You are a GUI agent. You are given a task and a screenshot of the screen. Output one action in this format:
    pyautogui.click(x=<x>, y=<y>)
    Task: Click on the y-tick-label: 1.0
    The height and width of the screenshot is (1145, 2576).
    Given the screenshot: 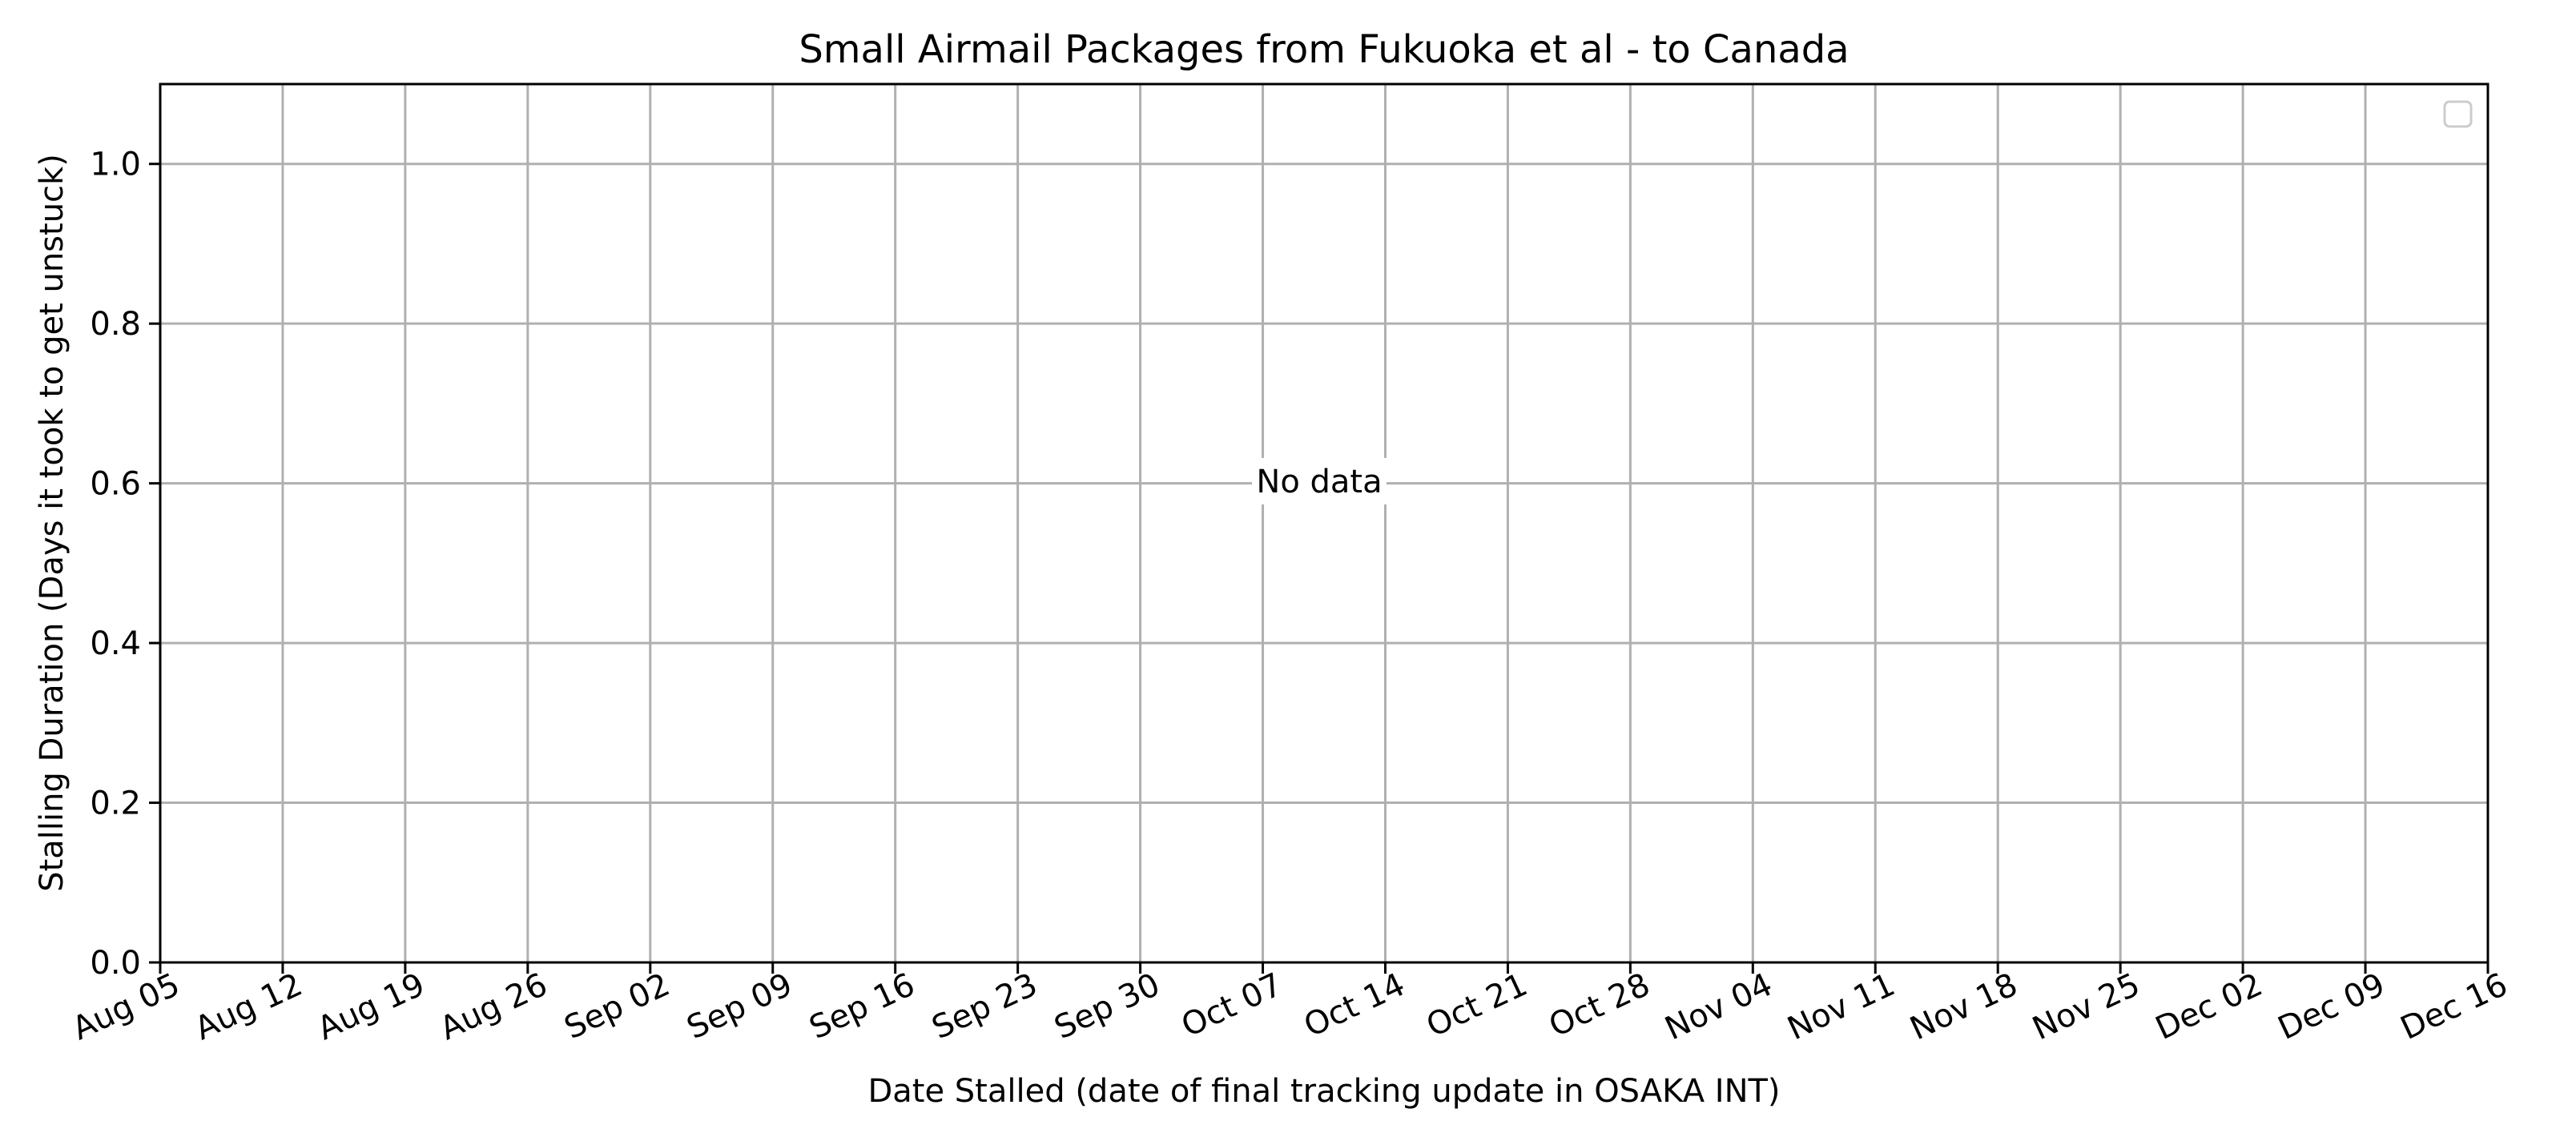 What is the action you would take?
    pyautogui.click(x=115, y=165)
    